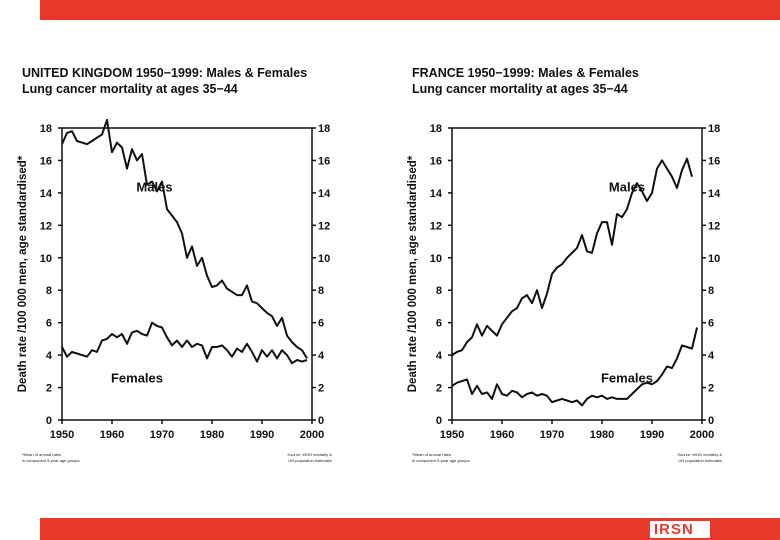 This screenshot has height=540, width=780. I want to click on top-accent-bar, so click(410, 10).